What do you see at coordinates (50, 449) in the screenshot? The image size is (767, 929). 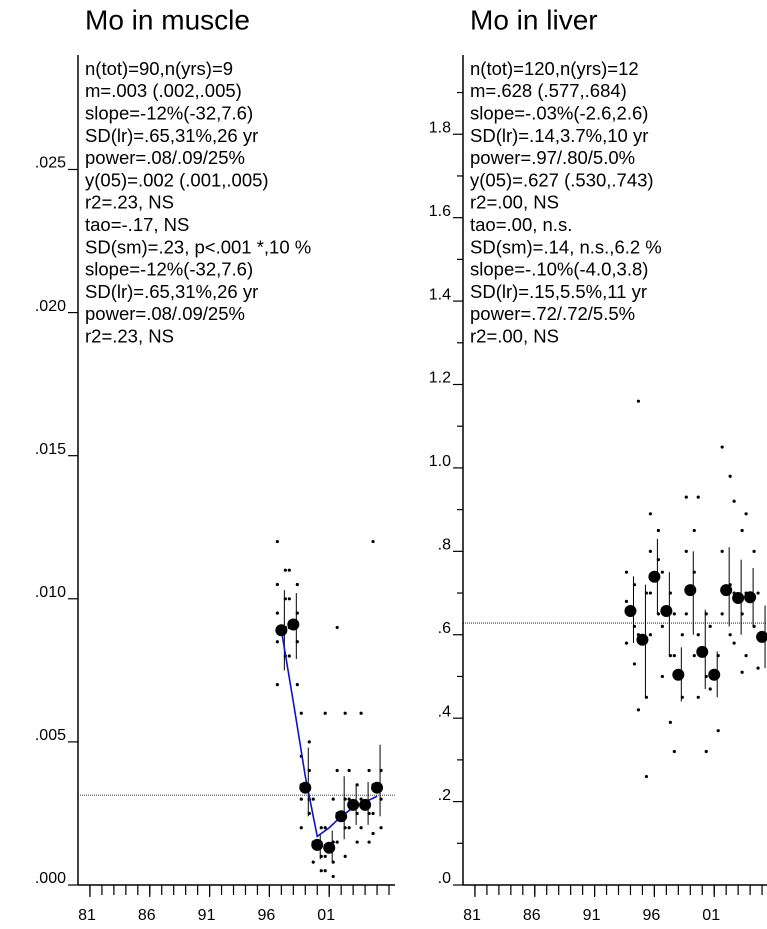 I see `y-tick-label: .015` at bounding box center [50, 449].